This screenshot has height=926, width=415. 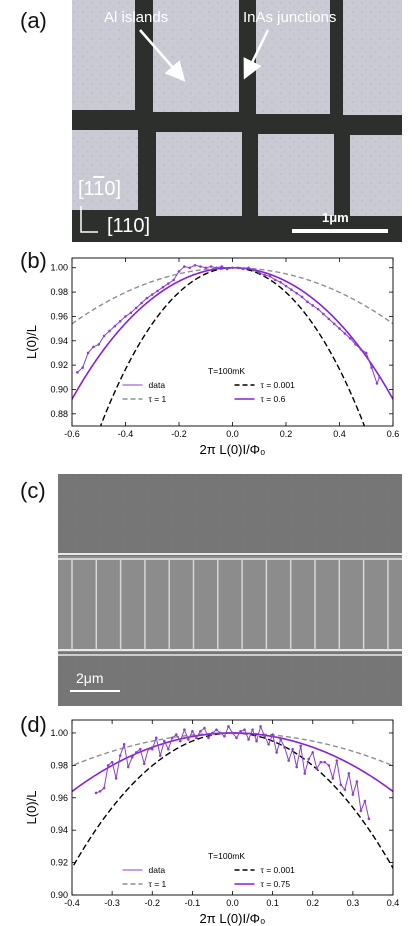 I want to click on series-line--1, so click(x=232, y=296).